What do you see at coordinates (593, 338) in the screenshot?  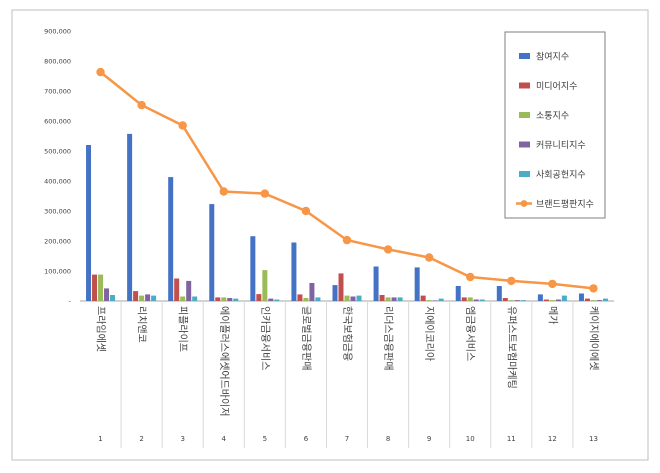 I see `category-label: 케이지에이에셋` at bounding box center [593, 338].